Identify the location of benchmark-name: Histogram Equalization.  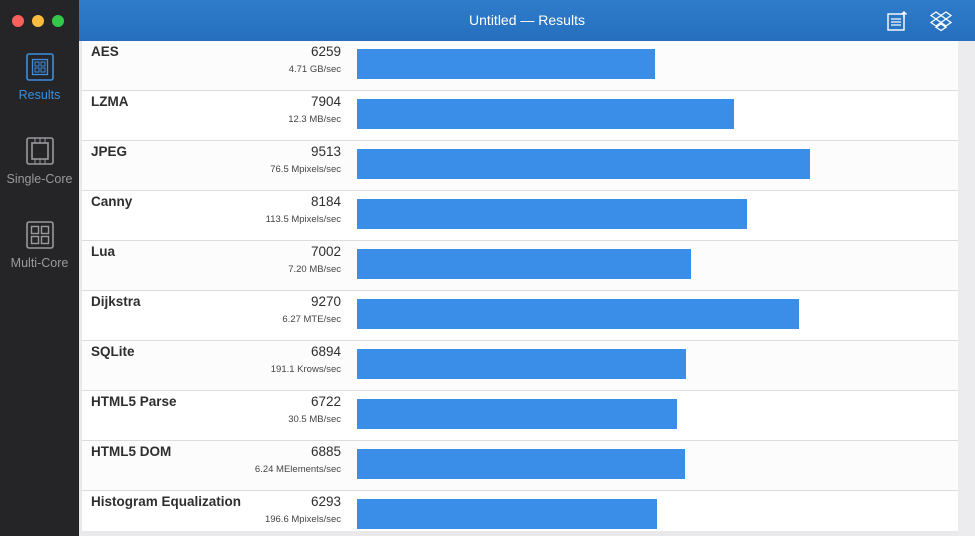
(166, 501).